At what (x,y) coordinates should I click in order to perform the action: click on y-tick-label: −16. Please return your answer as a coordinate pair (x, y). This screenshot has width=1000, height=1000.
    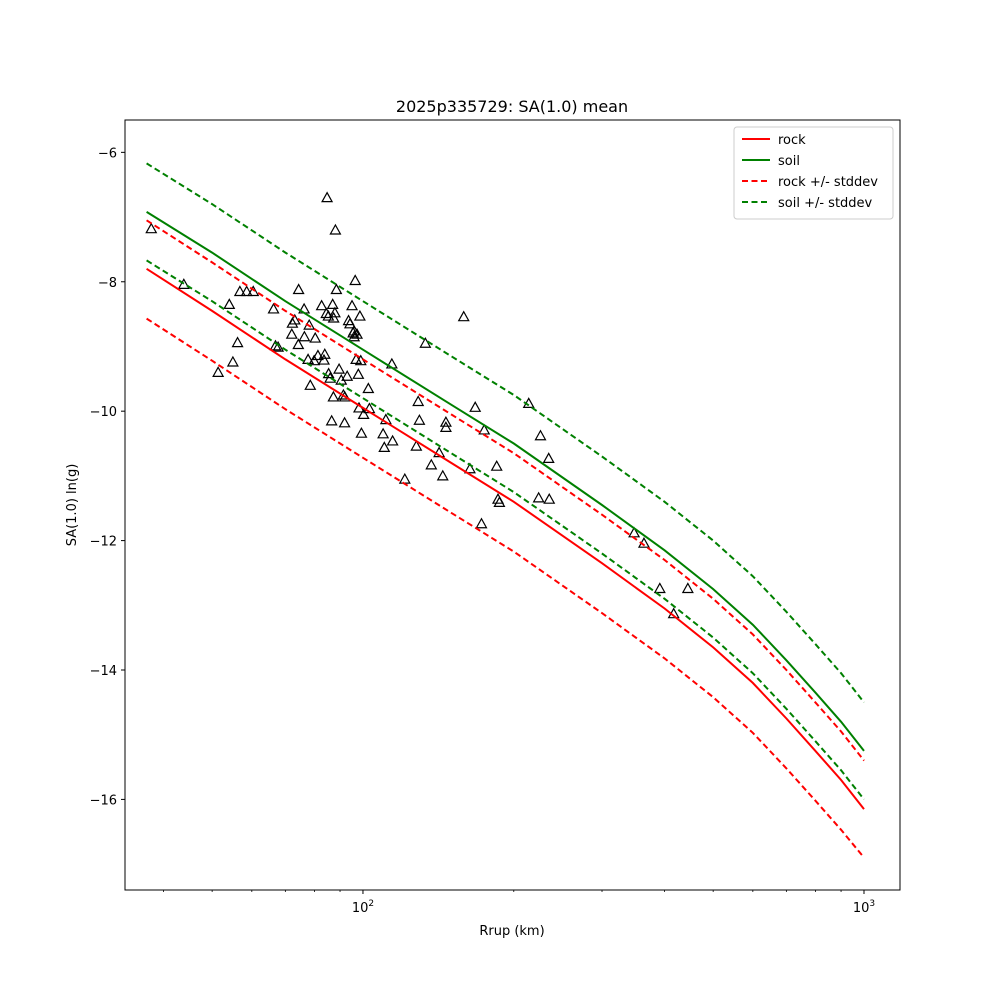
    Looking at the image, I should click on (103, 800).